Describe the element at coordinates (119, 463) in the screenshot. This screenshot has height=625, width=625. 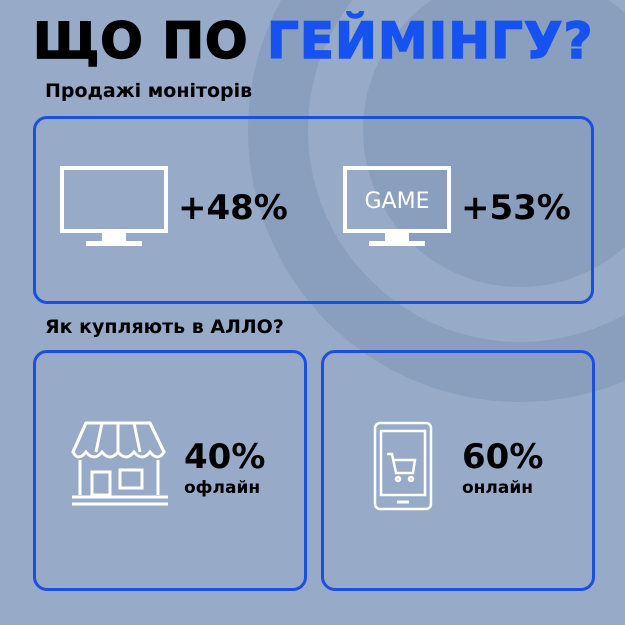
I see `store-icon` at that location.